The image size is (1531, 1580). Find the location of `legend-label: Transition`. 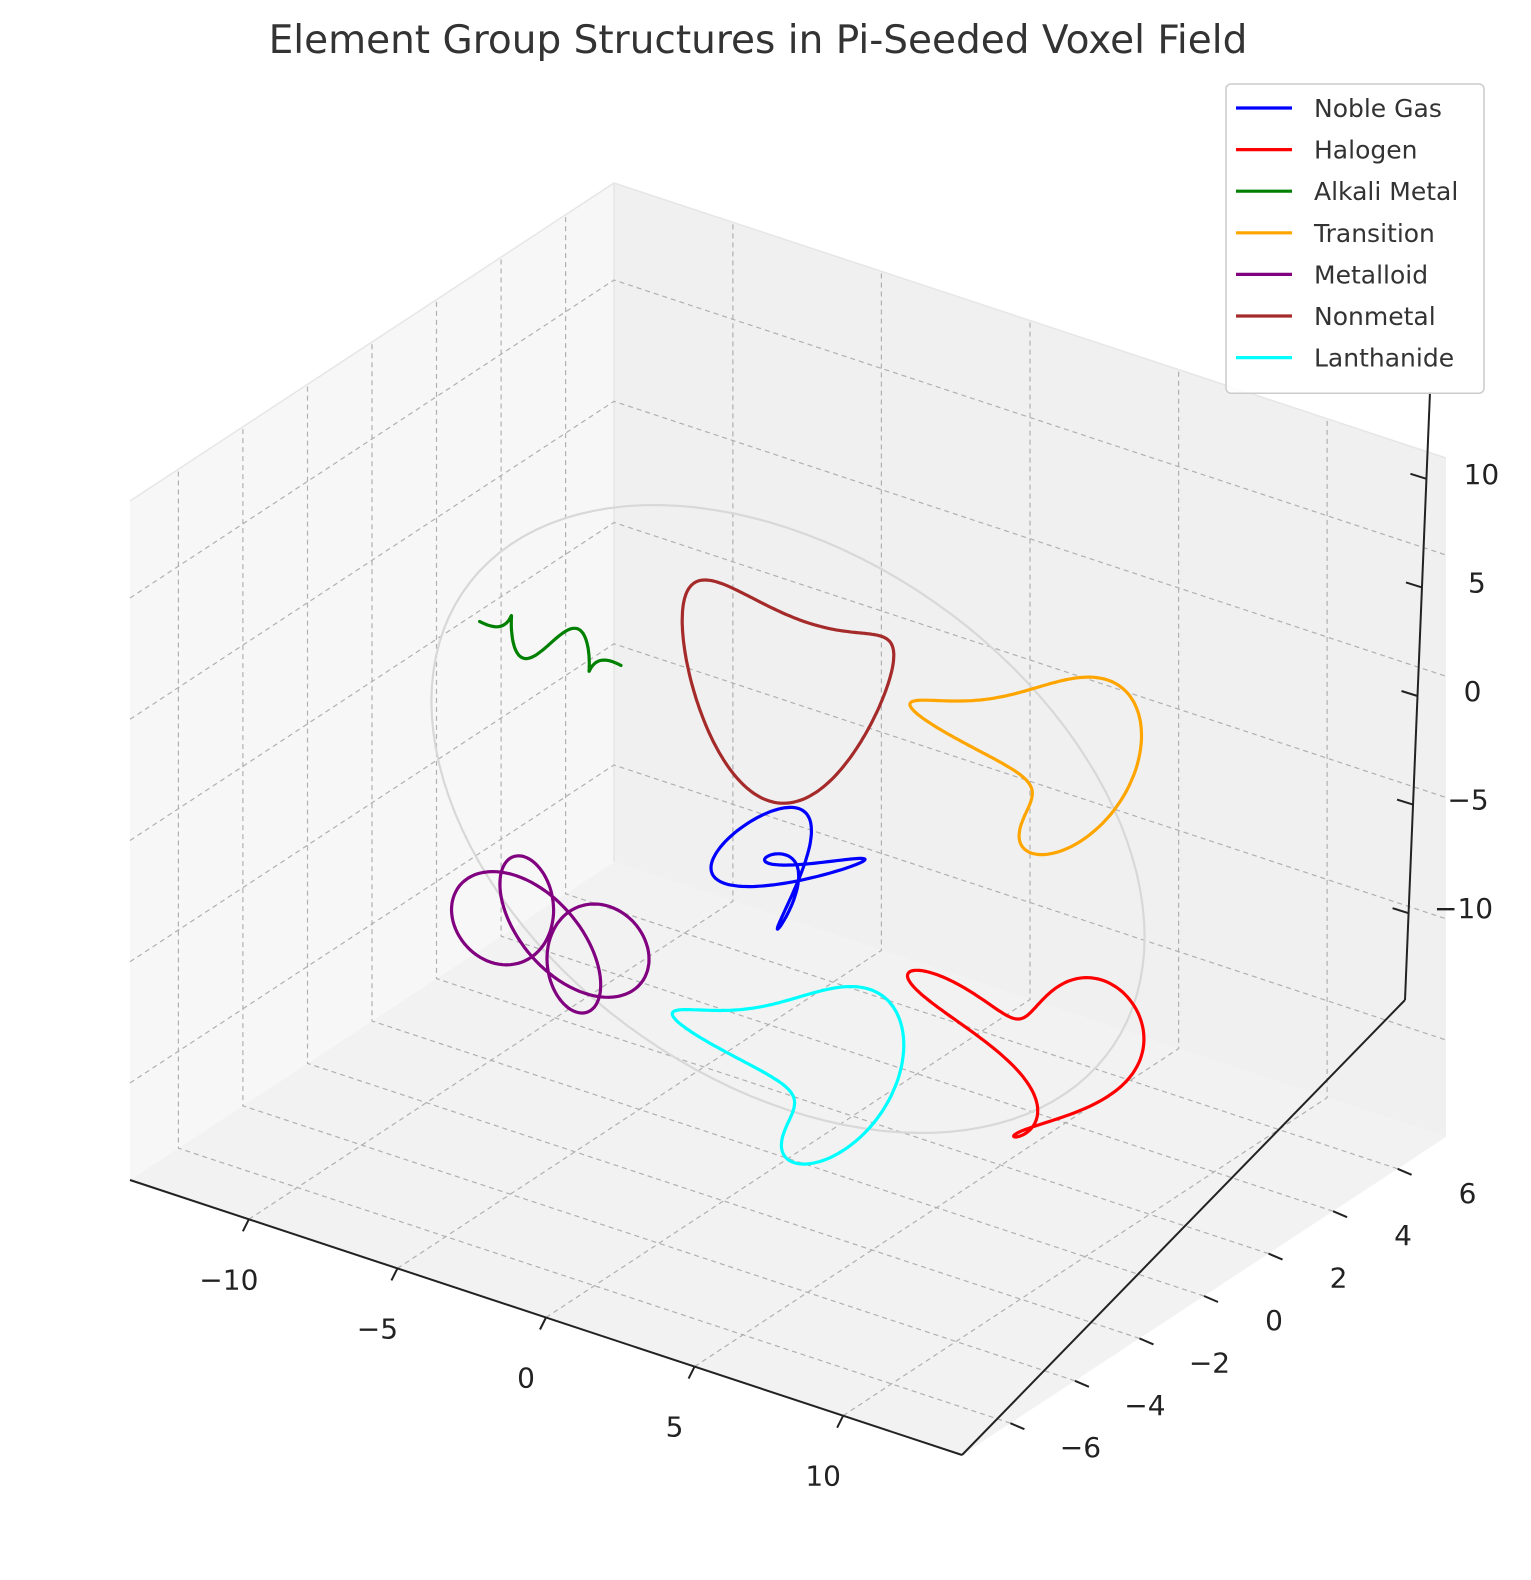

legend-label: Transition is located at coordinates (1374, 233).